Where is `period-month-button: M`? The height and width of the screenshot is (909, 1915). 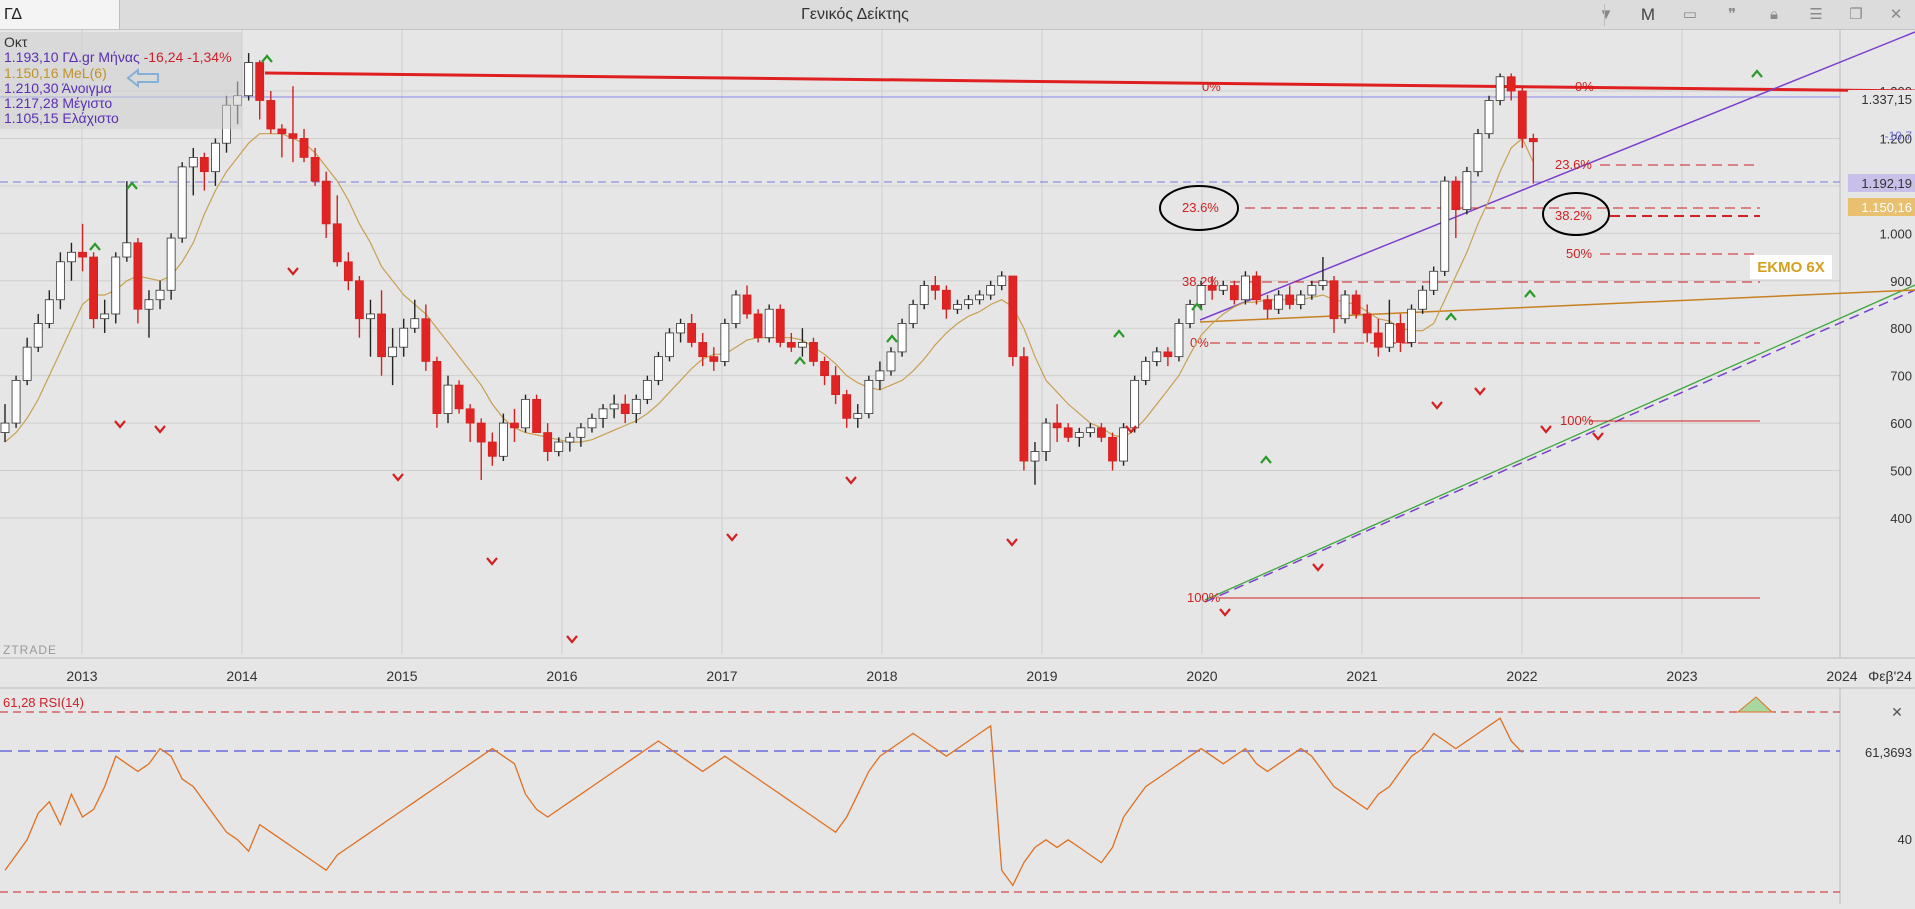
period-month-button: M is located at coordinates (1648, 14).